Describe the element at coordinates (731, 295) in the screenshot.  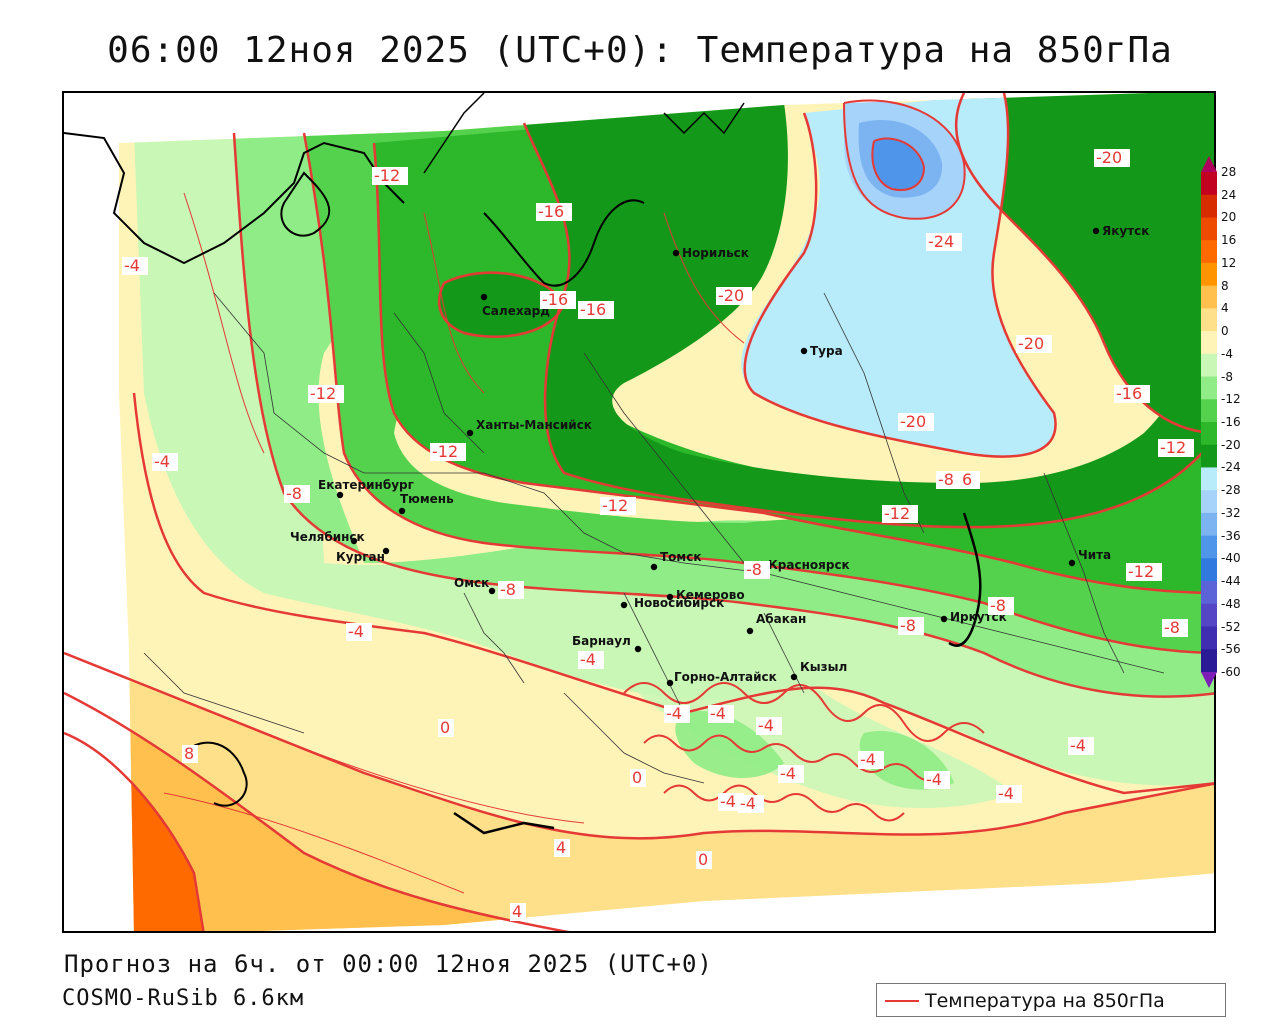
I see `contour-label-text: -20` at that location.